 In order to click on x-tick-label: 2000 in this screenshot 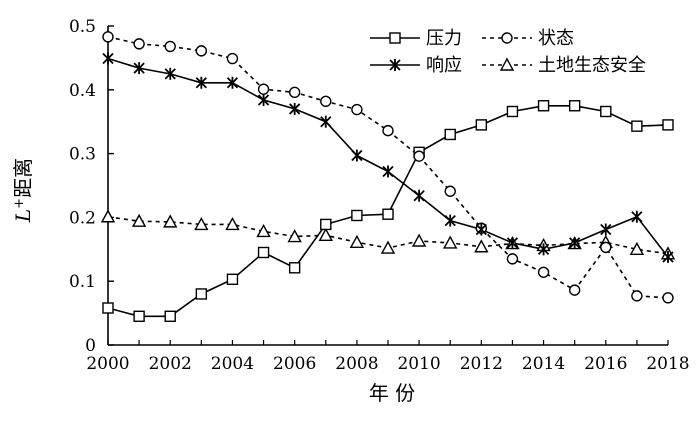, I will do `click(107, 364)`.